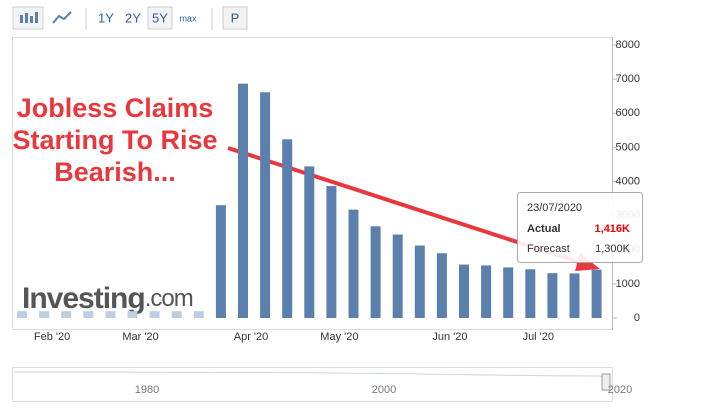 Image resolution: width=701 pixels, height=416 pixels. Describe the element at coordinates (613, 229) in the screenshot. I see `tooltip-value: 1,416K` at that location.